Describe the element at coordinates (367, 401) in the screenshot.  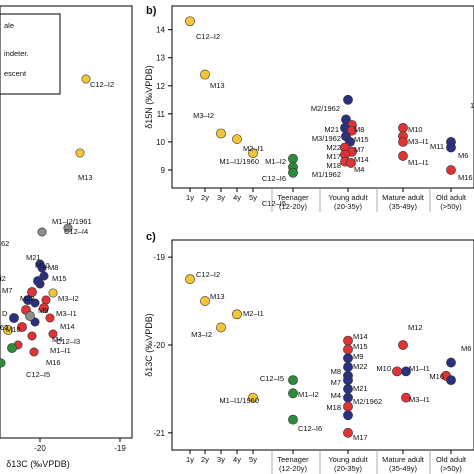
I see `panel-c-point-label: M2/1962` at that location.